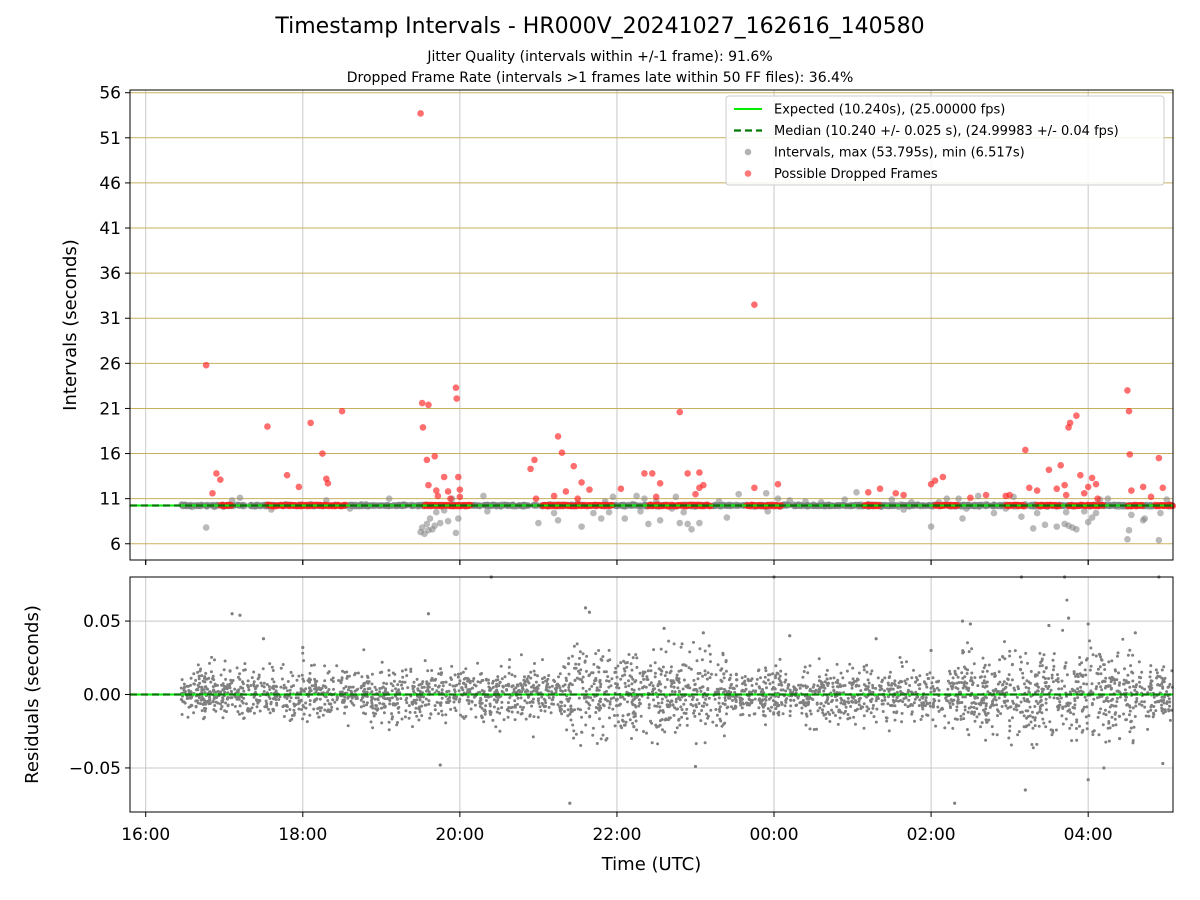 The width and height of the screenshot is (1200, 900). I want to click on y-tick-label: 21, so click(110, 409).